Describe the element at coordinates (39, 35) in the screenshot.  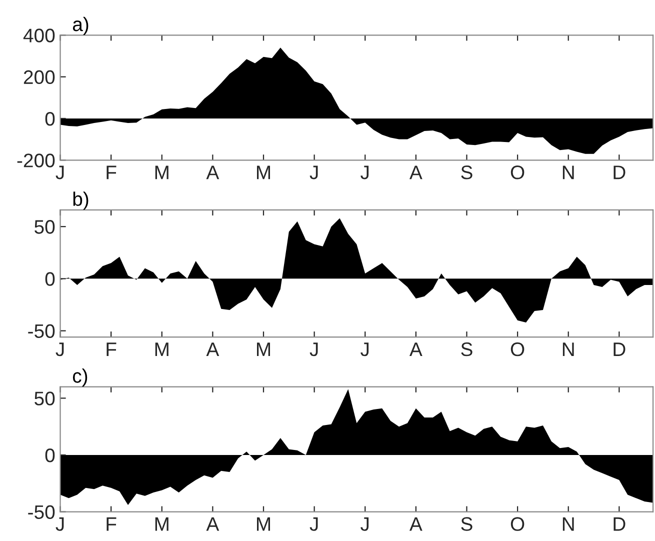
I see `y-tick-label: 400` at that location.